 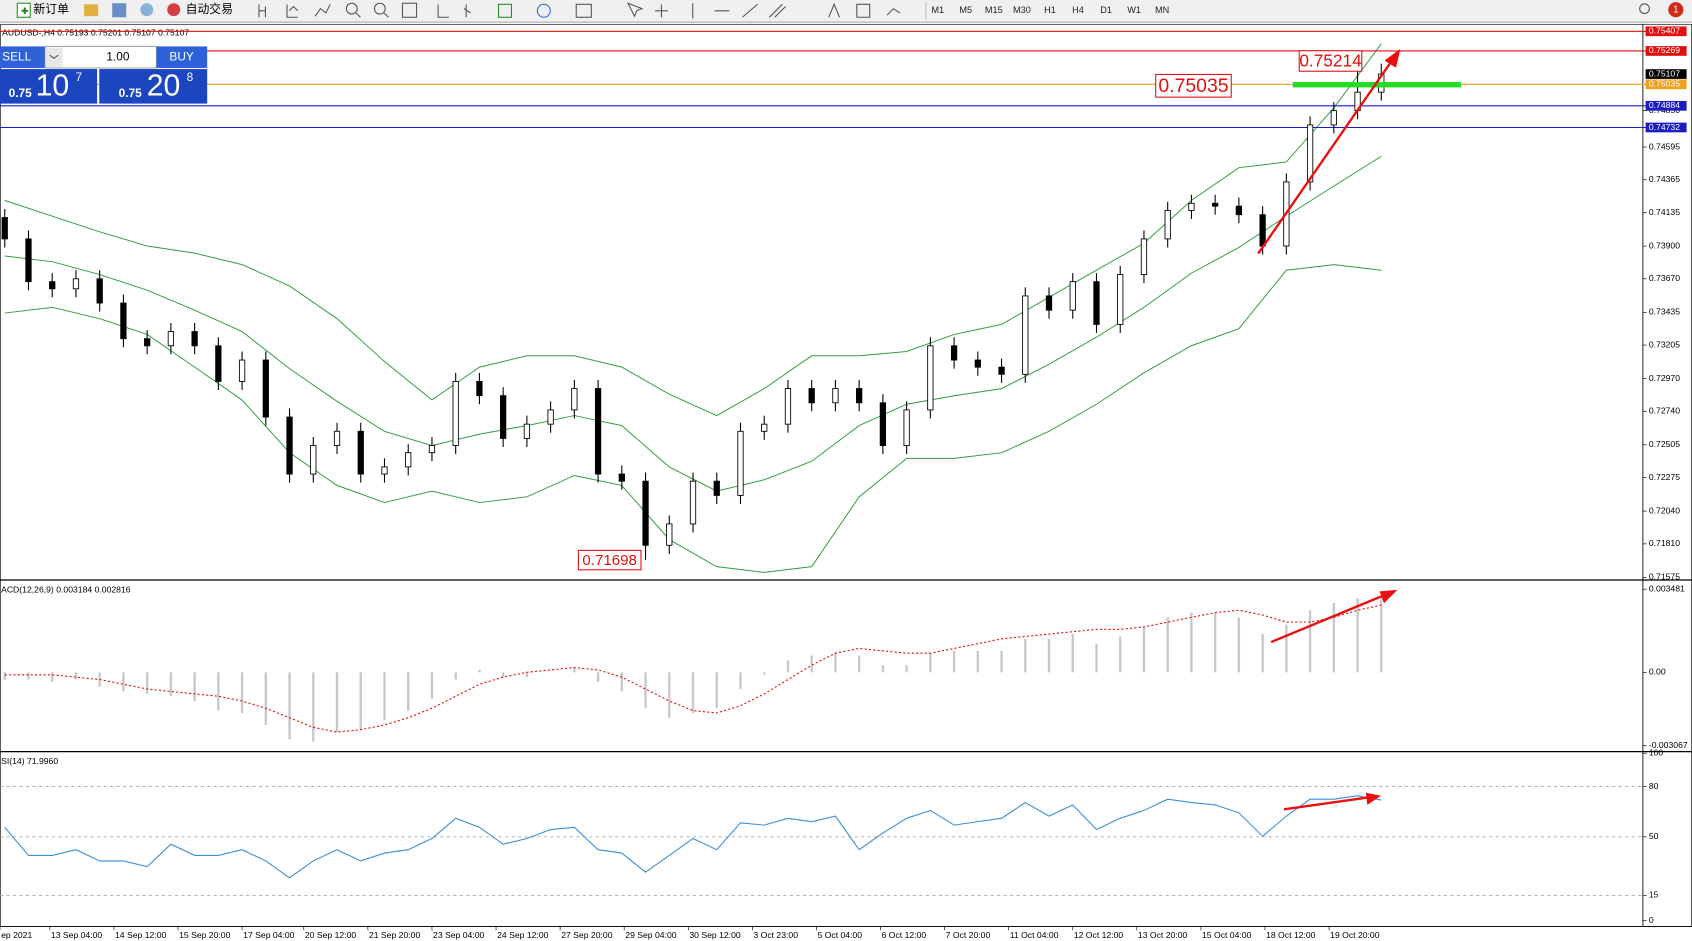 I want to click on new-order-button: 新订单, so click(x=42, y=10).